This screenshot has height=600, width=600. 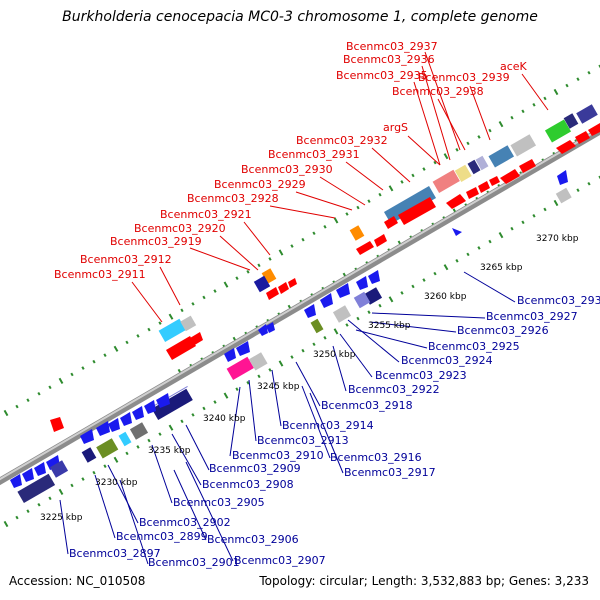 I want to click on kbp-label: 3270 kbp, so click(x=557, y=239).